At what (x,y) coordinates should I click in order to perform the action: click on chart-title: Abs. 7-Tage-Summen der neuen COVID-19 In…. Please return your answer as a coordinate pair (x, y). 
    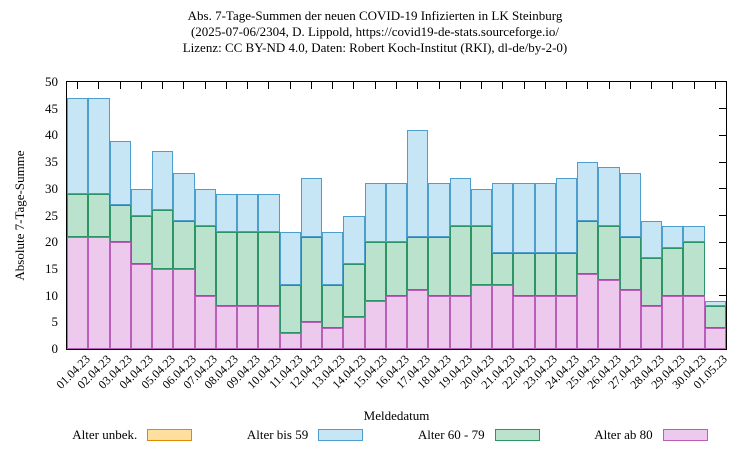
    Looking at the image, I should click on (375, 32).